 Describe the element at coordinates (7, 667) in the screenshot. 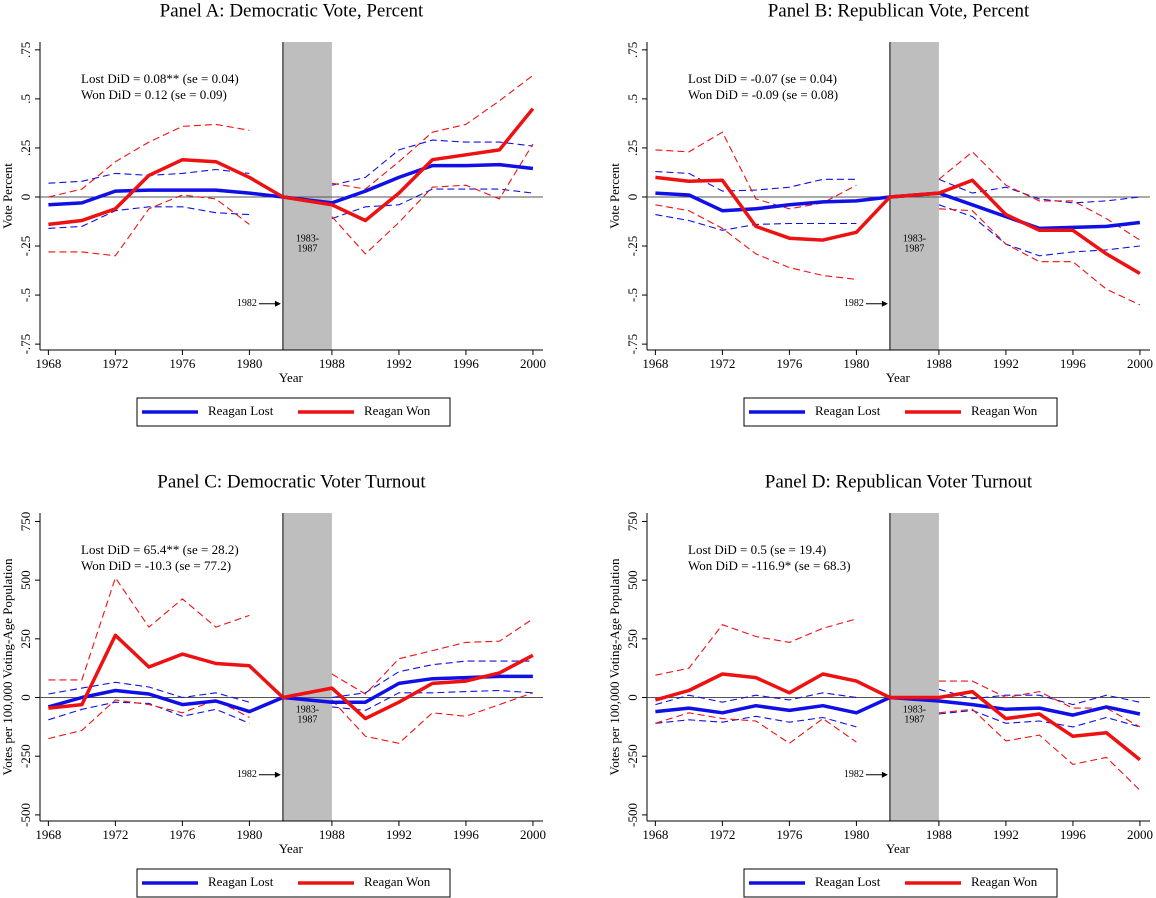

I see `y-axis-title: Votes per 100,000 Voting-Age Population` at that location.